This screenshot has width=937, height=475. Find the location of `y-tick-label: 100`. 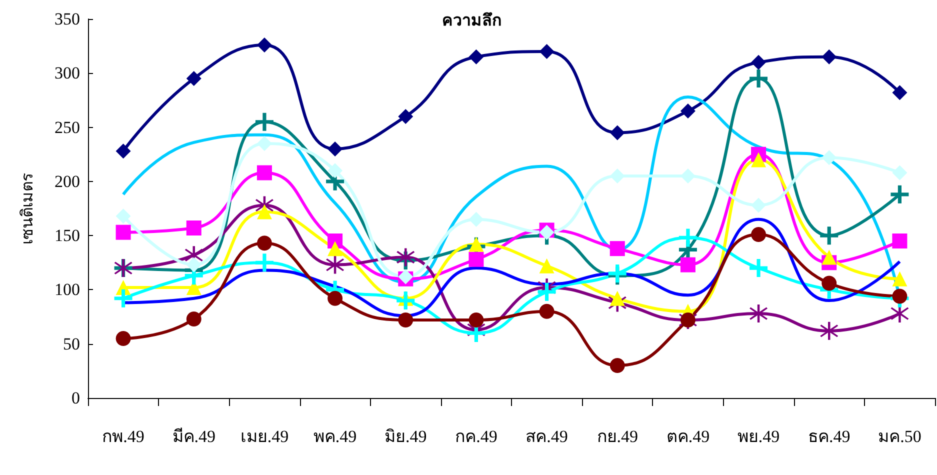

y-tick-label: 100 is located at coordinates (67, 290).